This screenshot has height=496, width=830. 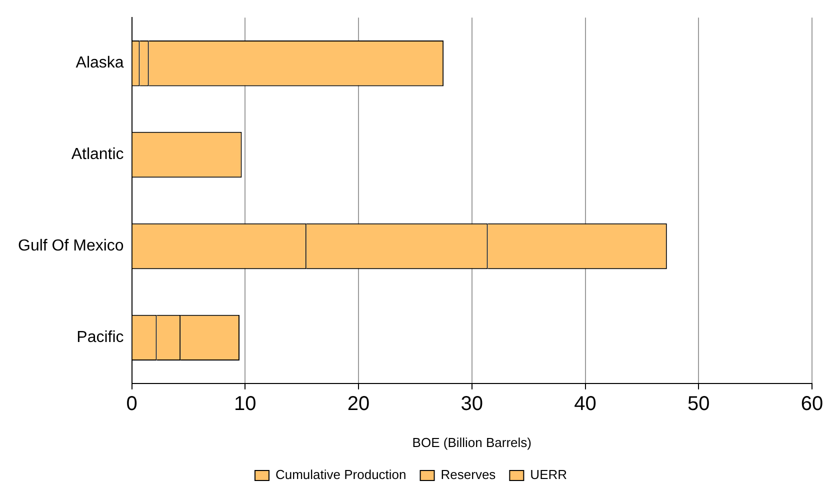 I want to click on y-tick-label: Pacific, so click(x=100, y=337).